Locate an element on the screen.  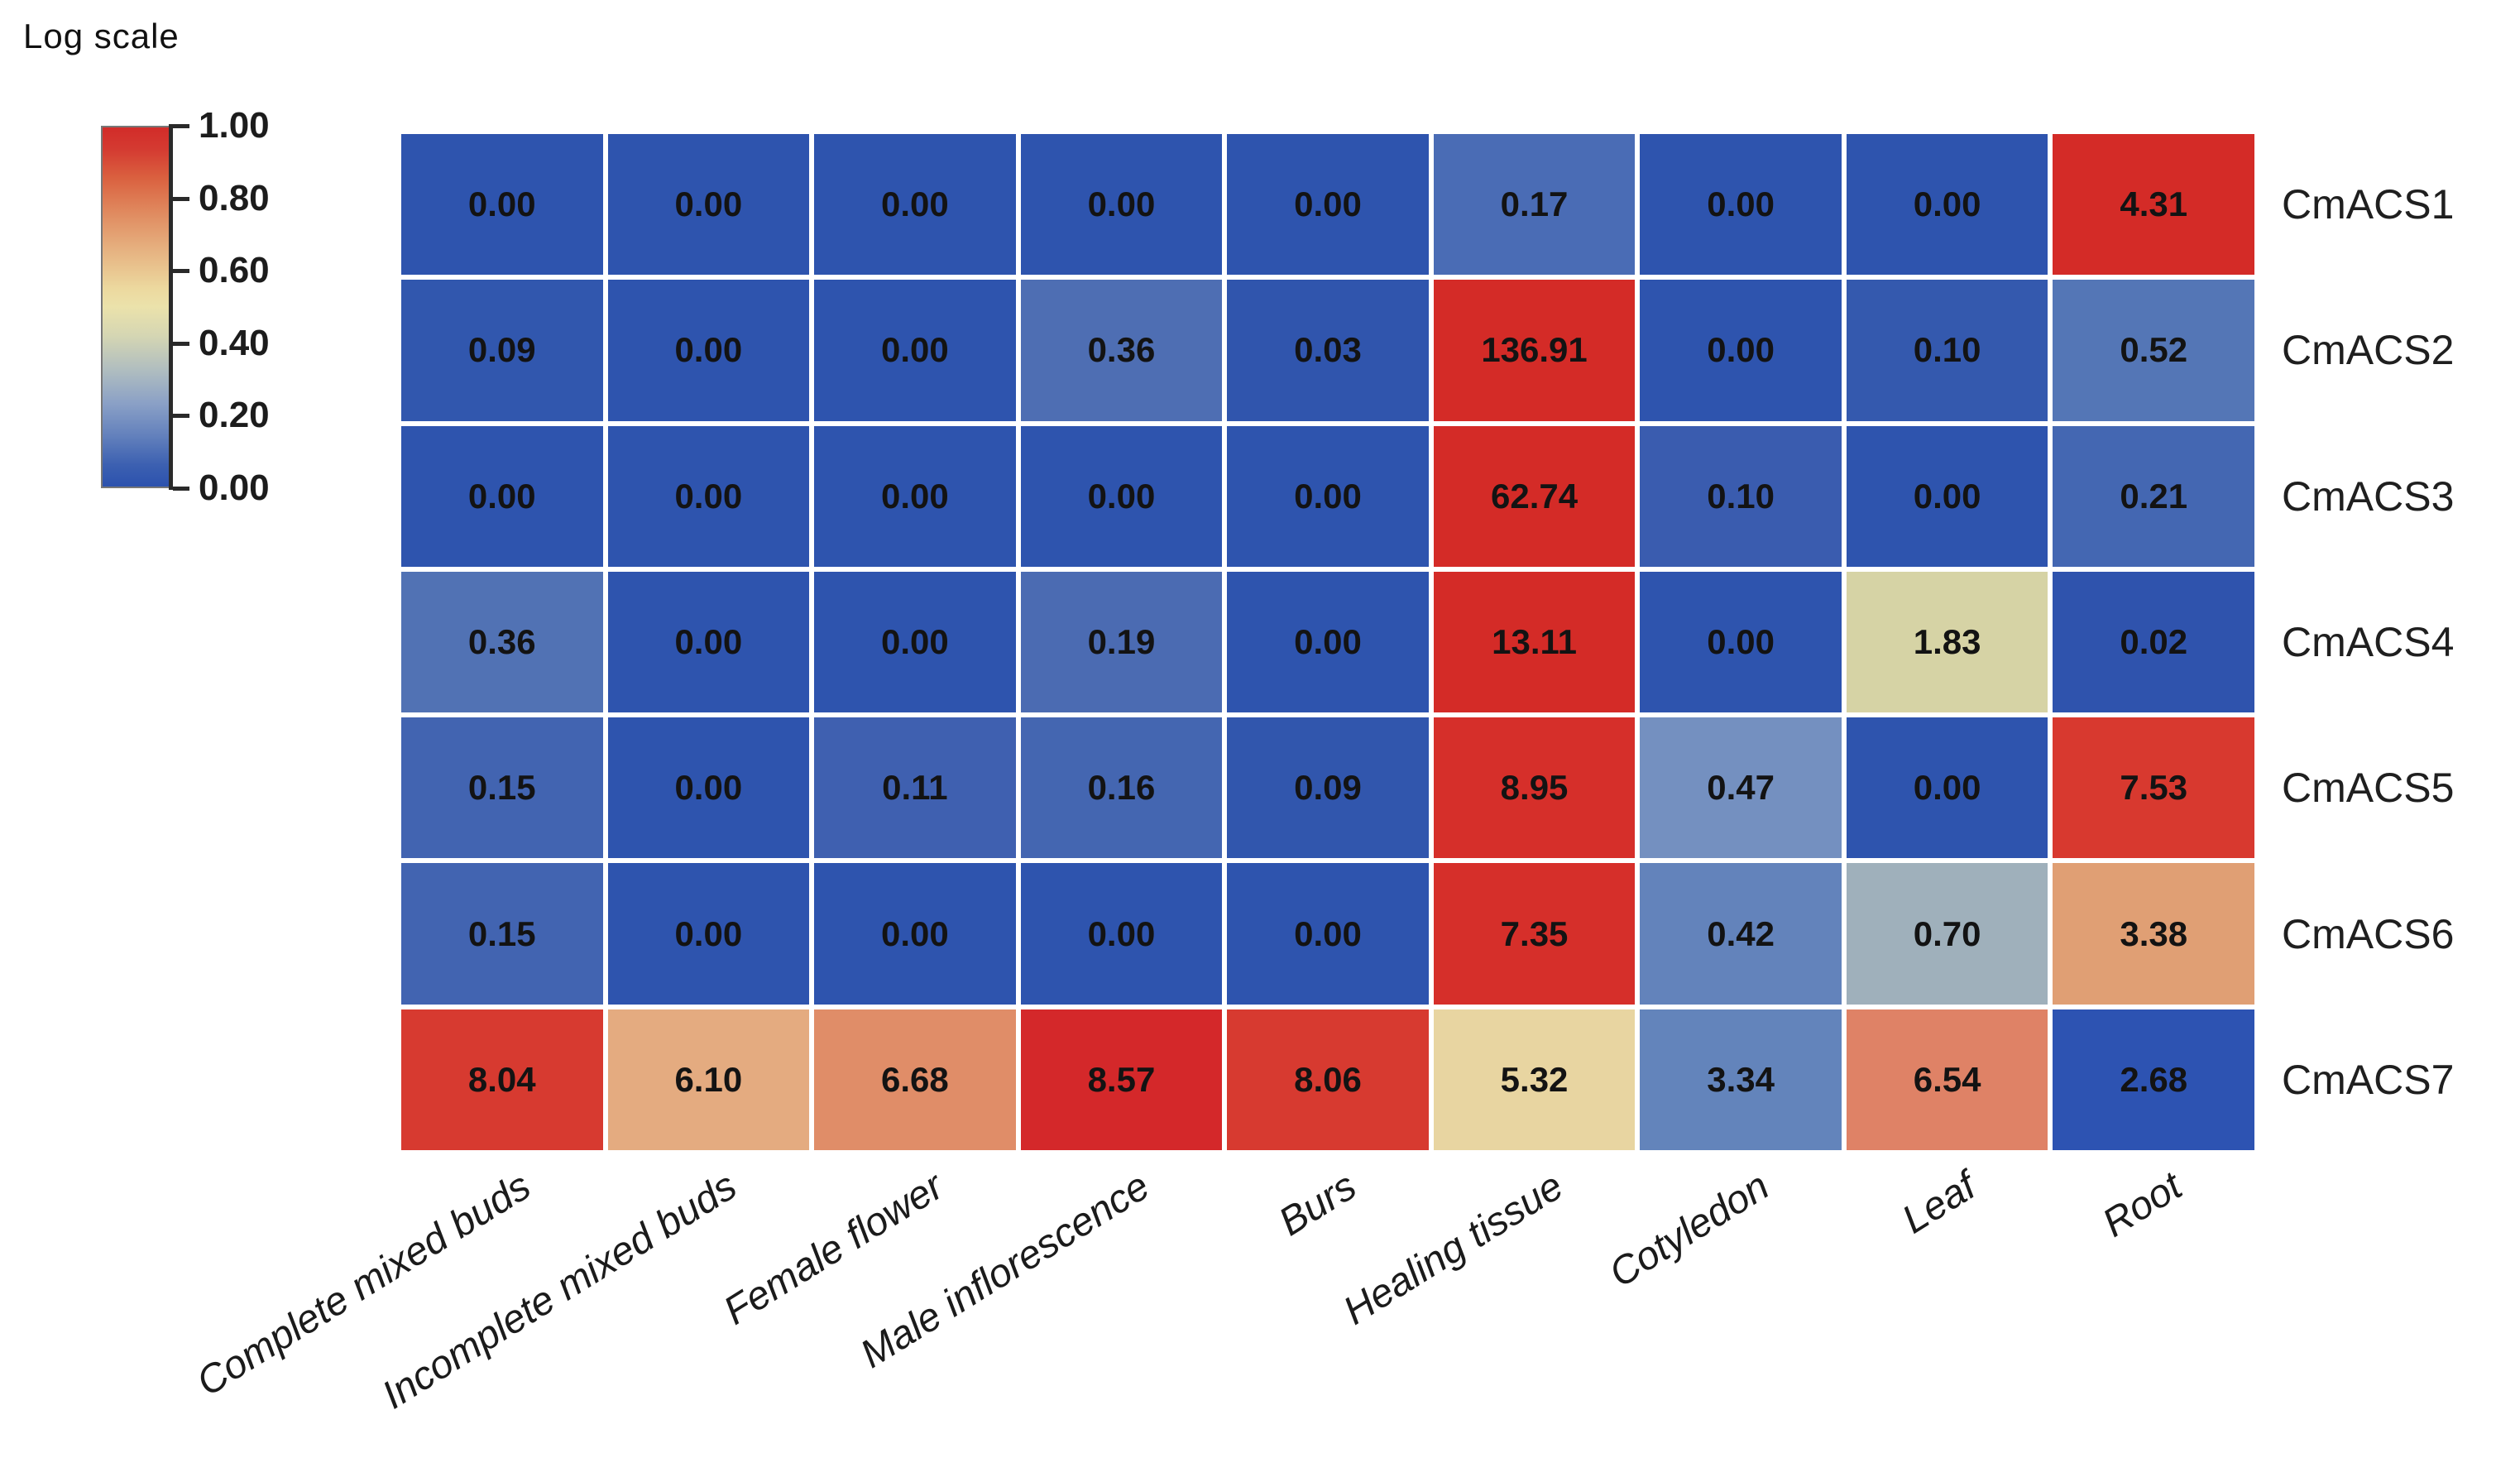
column-label: Leaf is located at coordinates (1939, 1203).